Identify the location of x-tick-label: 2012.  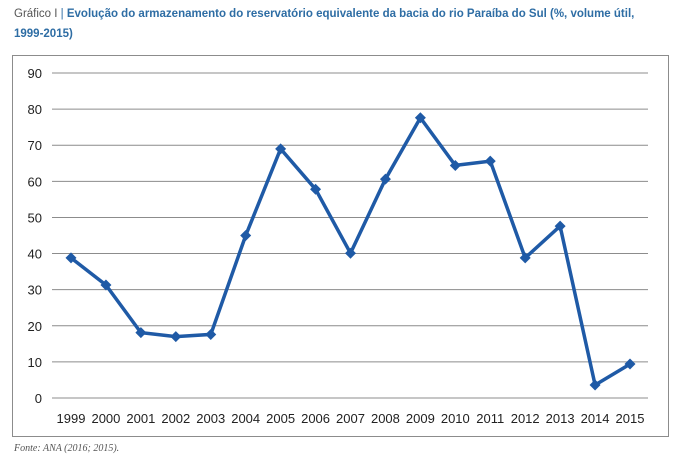
(525, 418).